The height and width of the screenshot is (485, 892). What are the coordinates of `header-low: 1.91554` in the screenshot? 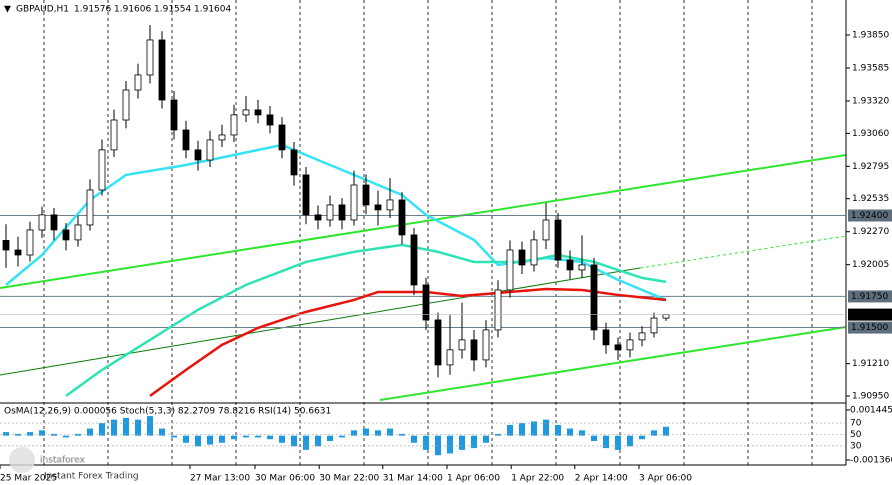 It's located at (172, 10).